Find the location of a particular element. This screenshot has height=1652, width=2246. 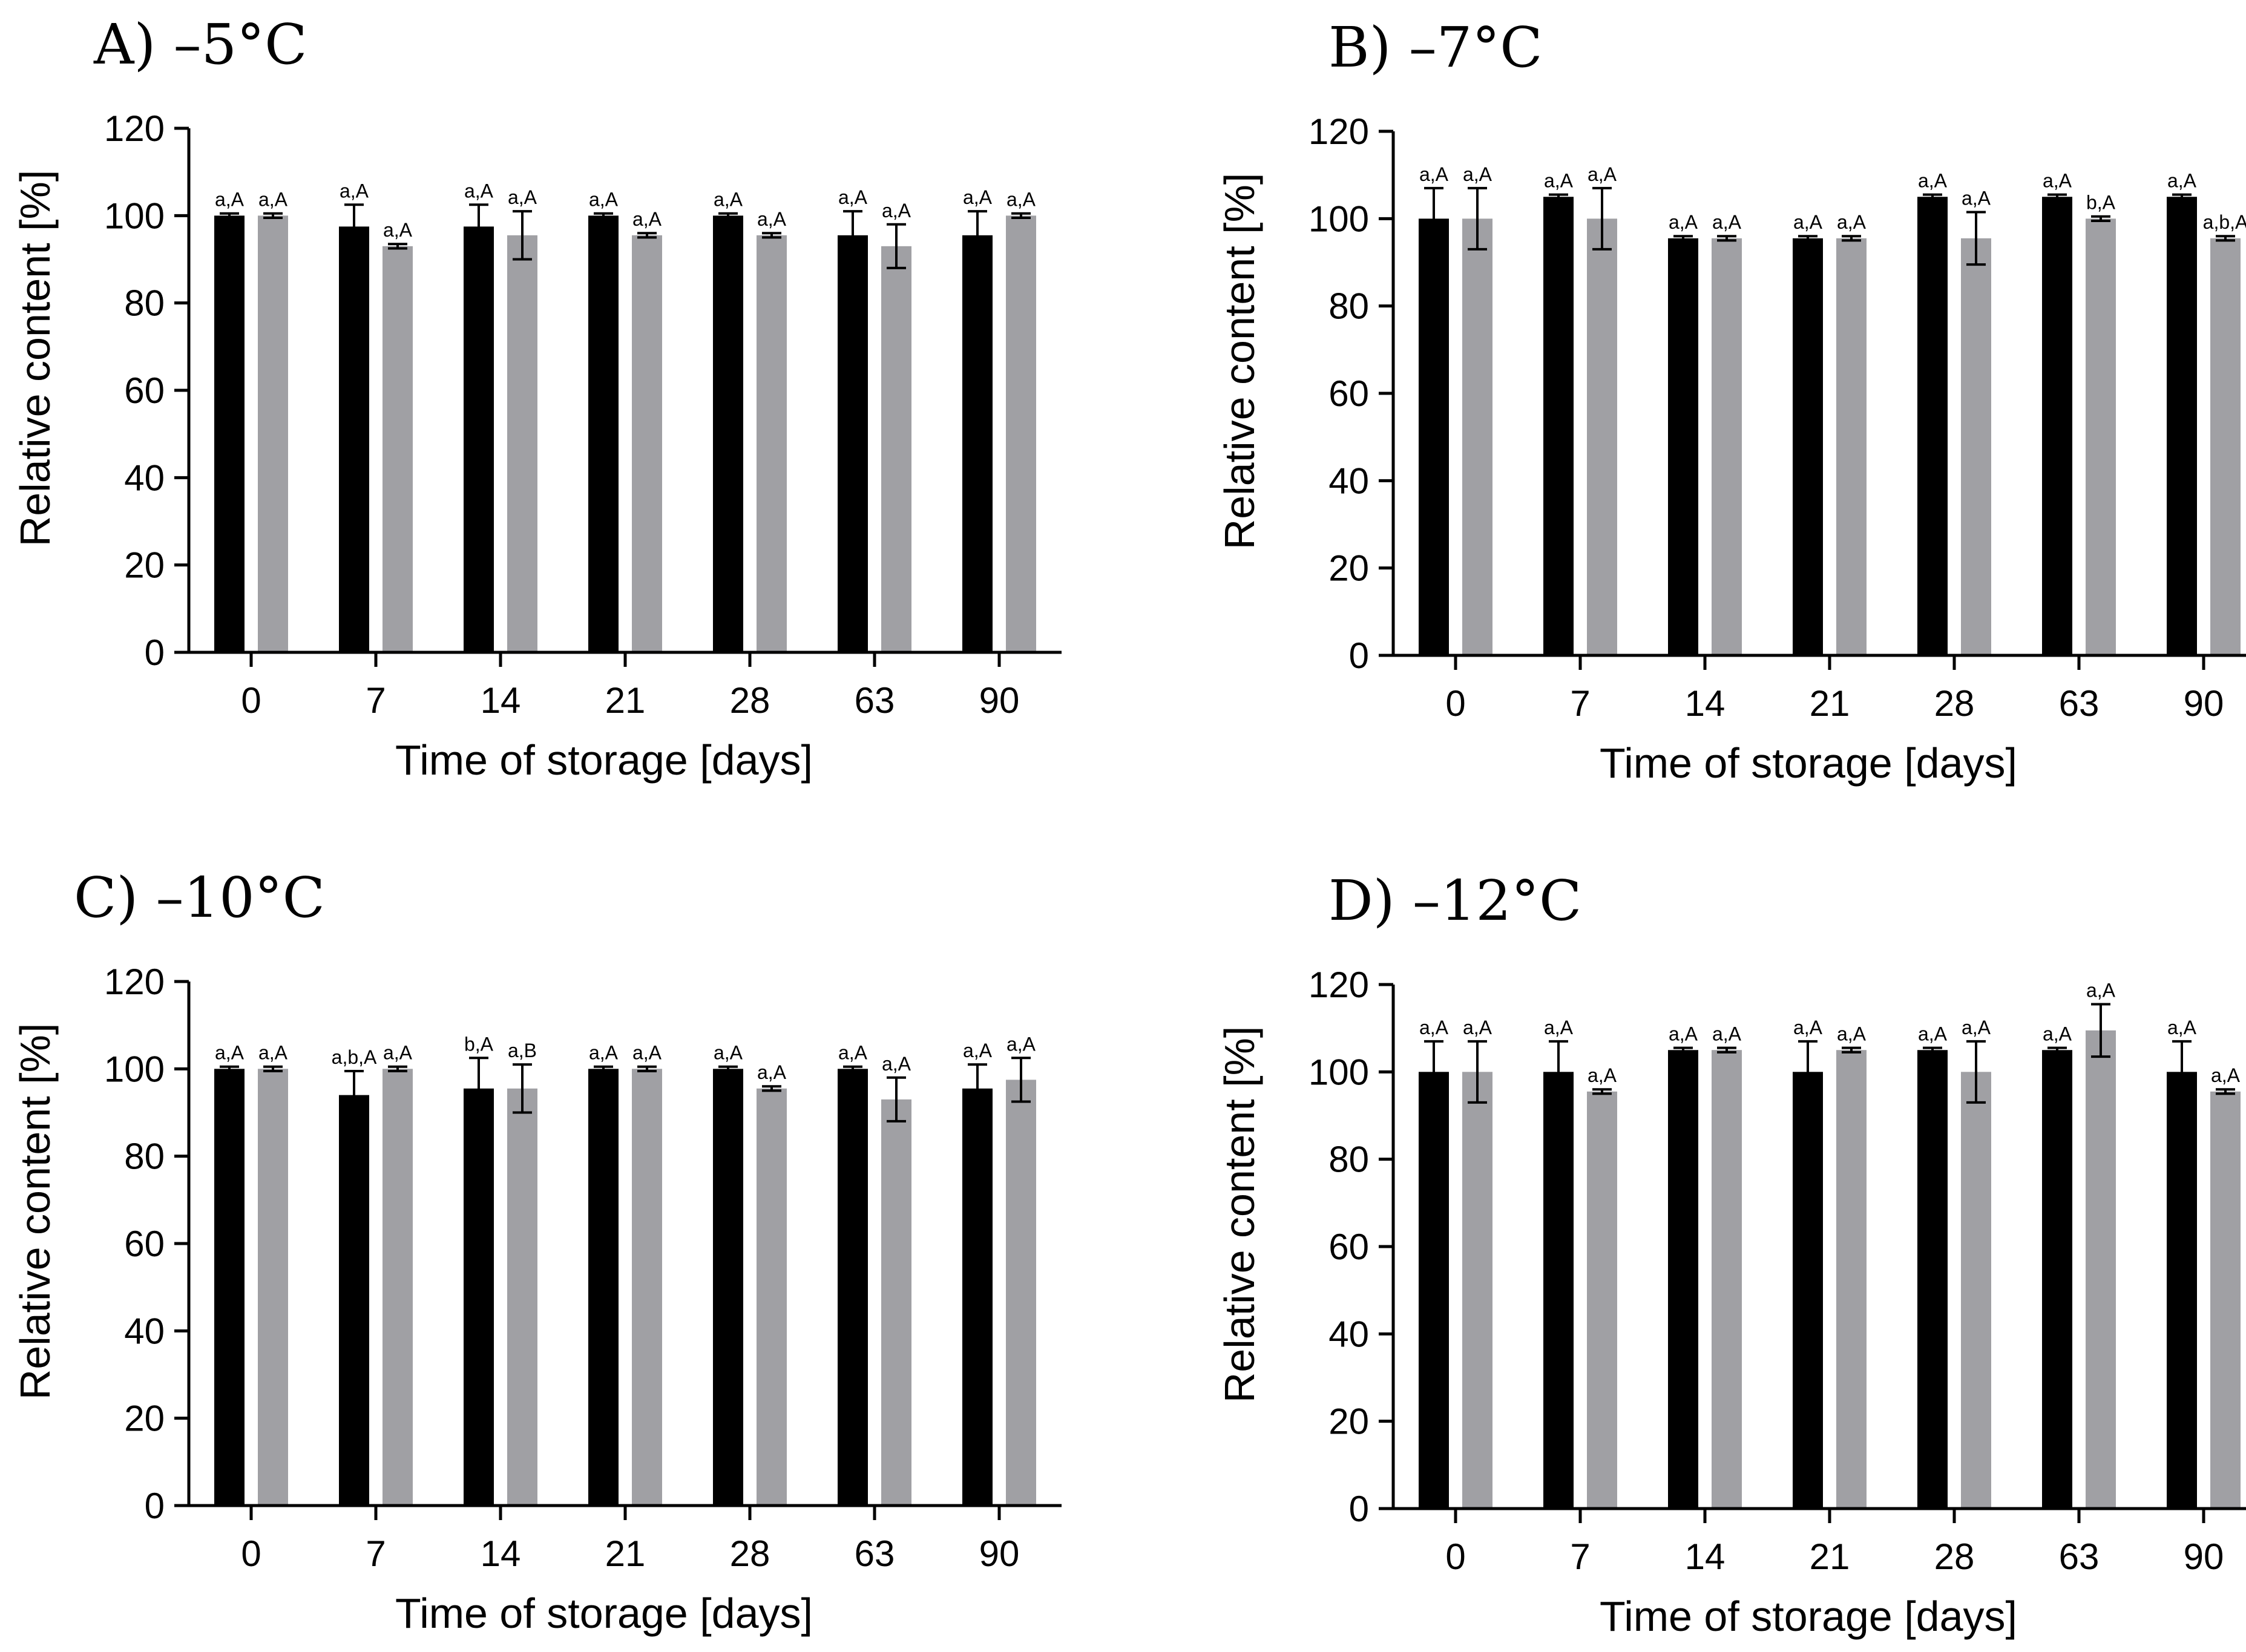

panel-b-ylabel: Relative content [%] is located at coordinates (1239, 361).